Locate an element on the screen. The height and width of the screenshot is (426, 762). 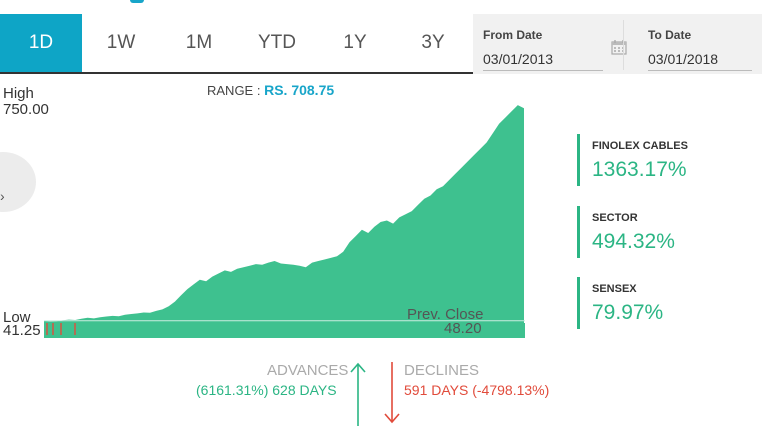
to-date-field: To Date 03/01/2018 is located at coordinates (700, 44).